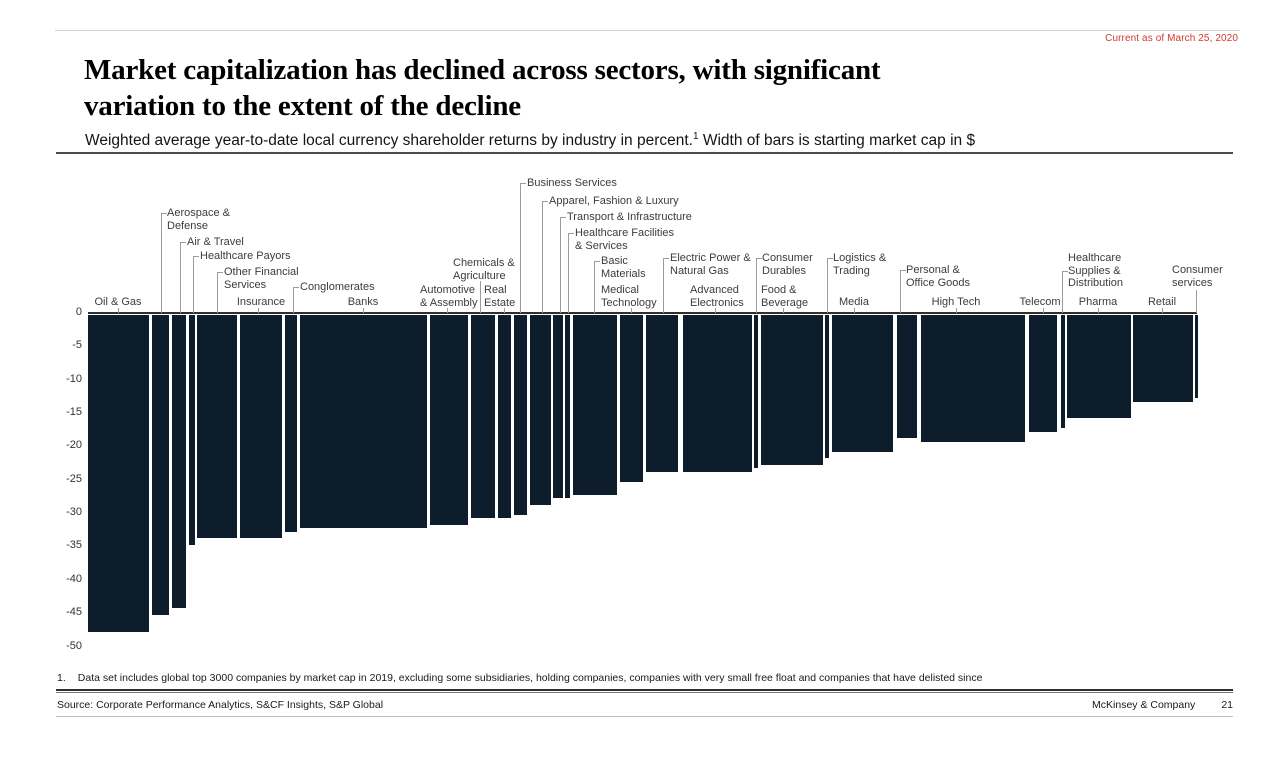 The image size is (1280, 774). I want to click on sector-label-telecom: Telecom, so click(1040, 302).